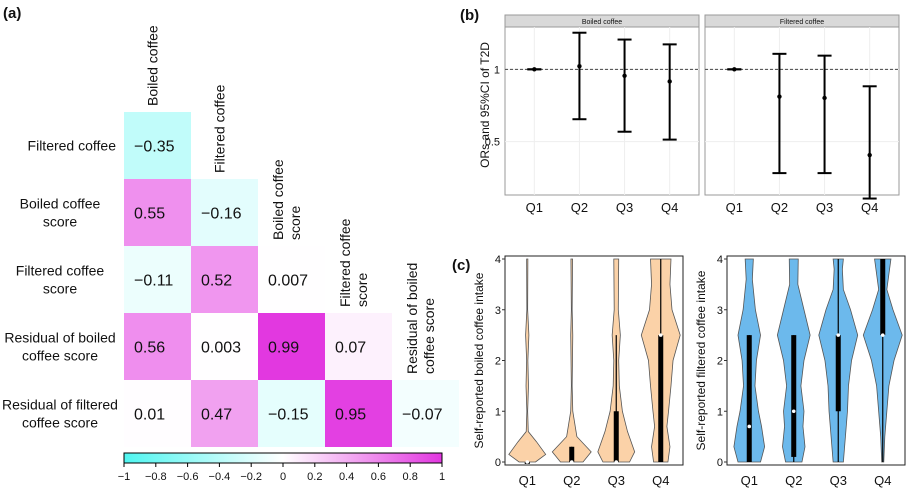 The image size is (912, 491). I want to click on colorbar-tick-label: −1, so click(124, 477).